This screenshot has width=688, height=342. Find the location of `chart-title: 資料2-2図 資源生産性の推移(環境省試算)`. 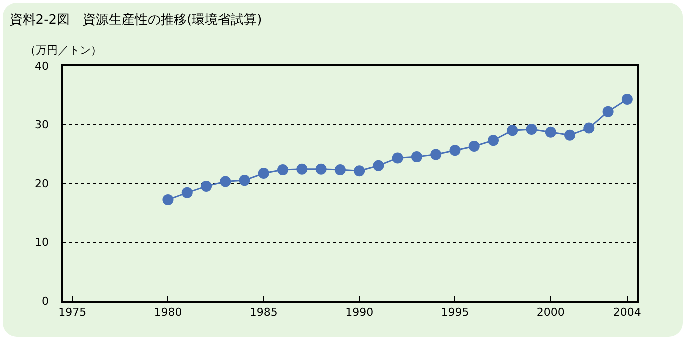

chart-title: 資料2-2図 資源生産性の推移(環境省試算) is located at coordinates (136, 20).